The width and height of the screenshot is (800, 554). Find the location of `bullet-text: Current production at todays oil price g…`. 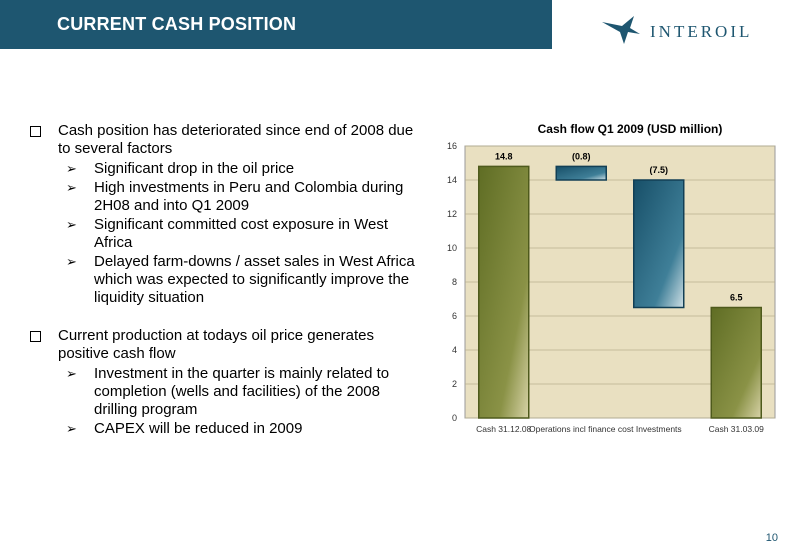

bullet-text: Current production at todays oil price g… is located at coordinates (216, 344).